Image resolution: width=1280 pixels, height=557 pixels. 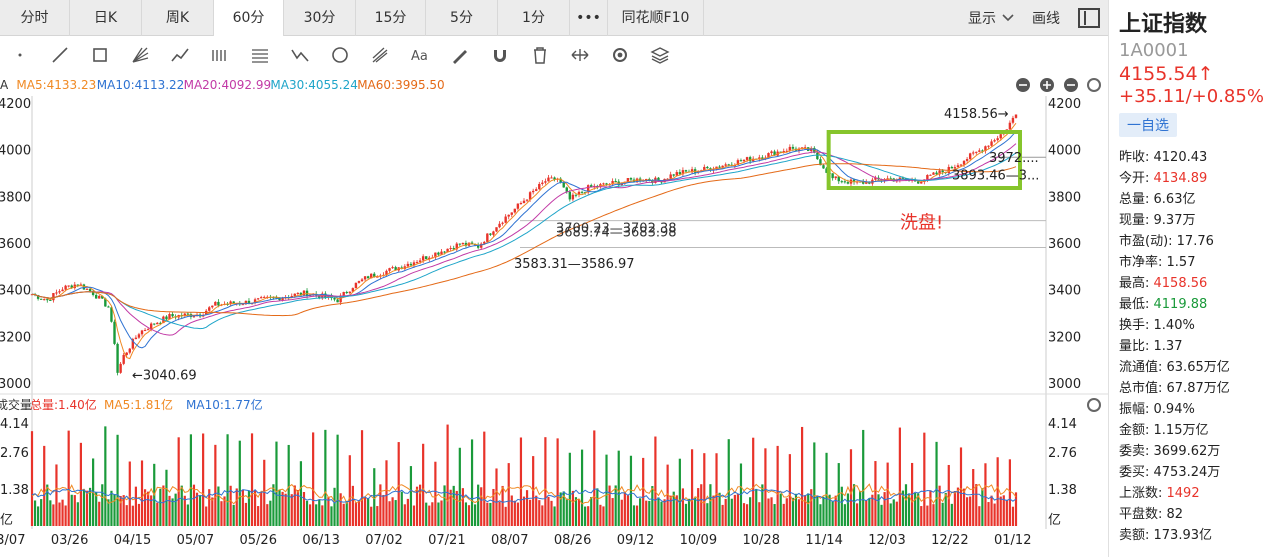 I want to click on quote-key: 振幅:, so click(x=1136, y=409).